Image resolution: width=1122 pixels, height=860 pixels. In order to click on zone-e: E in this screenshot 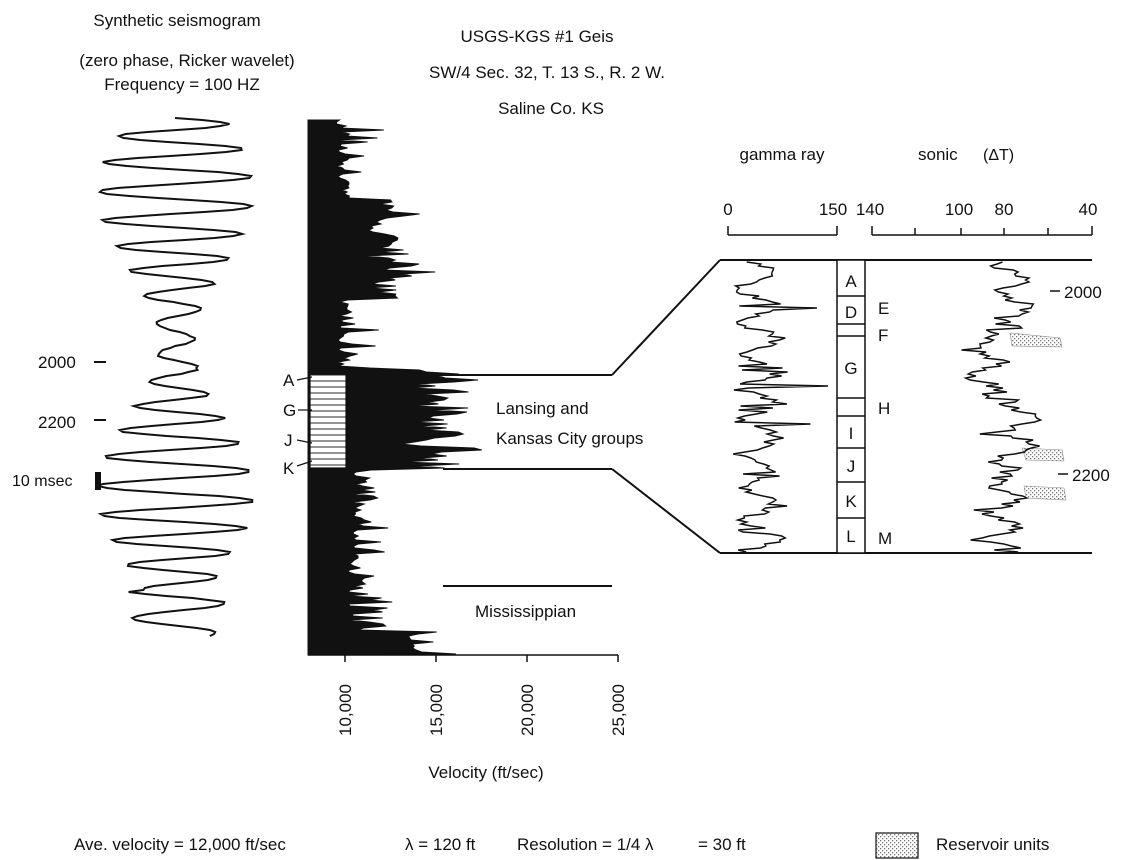, I will do `click(883, 308)`.